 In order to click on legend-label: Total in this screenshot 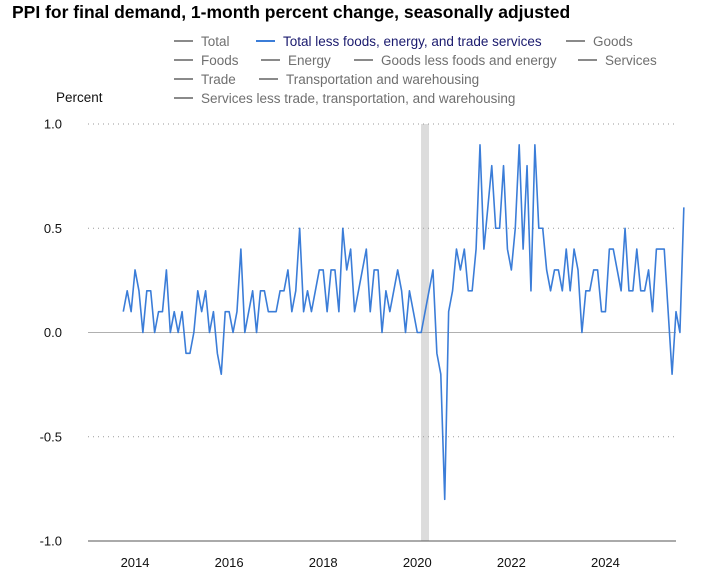, I will do `click(215, 41)`.